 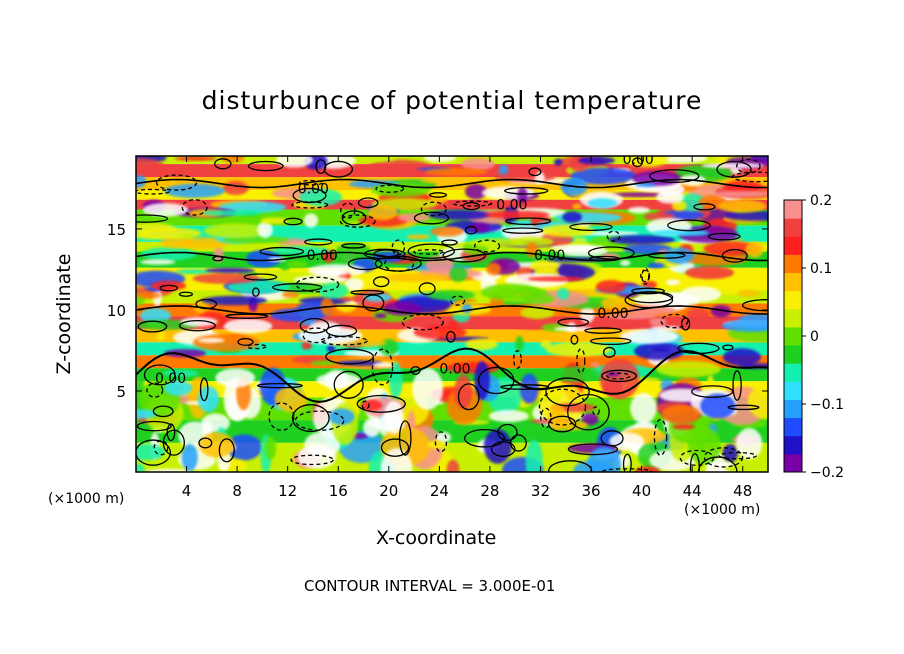 I want to click on colorbar-tick-label: 0.2, so click(x=821, y=201).